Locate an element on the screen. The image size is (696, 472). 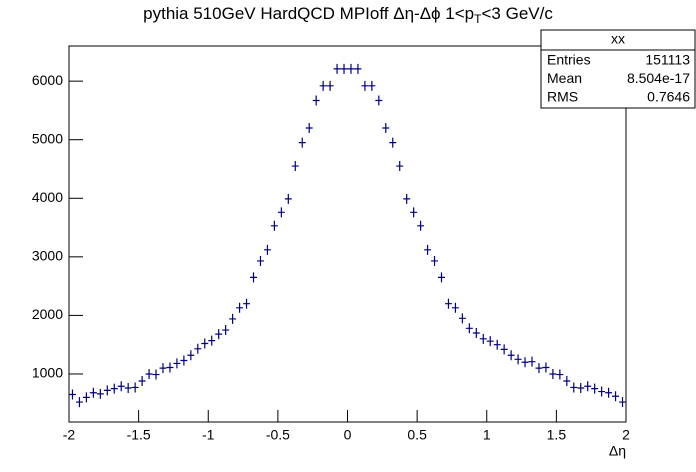
x-tick-label: 0.5 is located at coordinates (417, 435).